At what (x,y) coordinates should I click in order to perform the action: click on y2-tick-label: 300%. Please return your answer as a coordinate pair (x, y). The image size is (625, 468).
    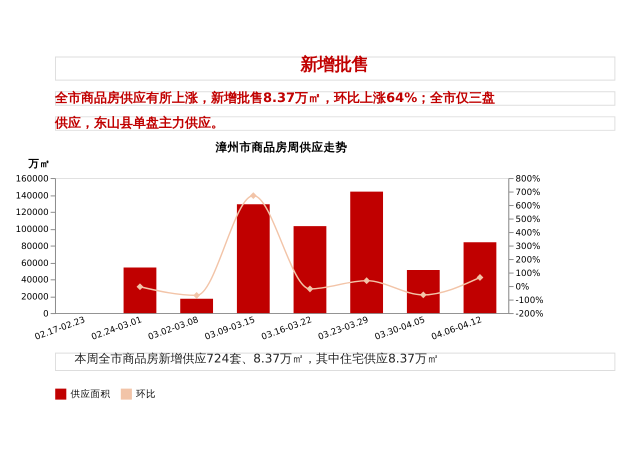
    Looking at the image, I should click on (528, 247).